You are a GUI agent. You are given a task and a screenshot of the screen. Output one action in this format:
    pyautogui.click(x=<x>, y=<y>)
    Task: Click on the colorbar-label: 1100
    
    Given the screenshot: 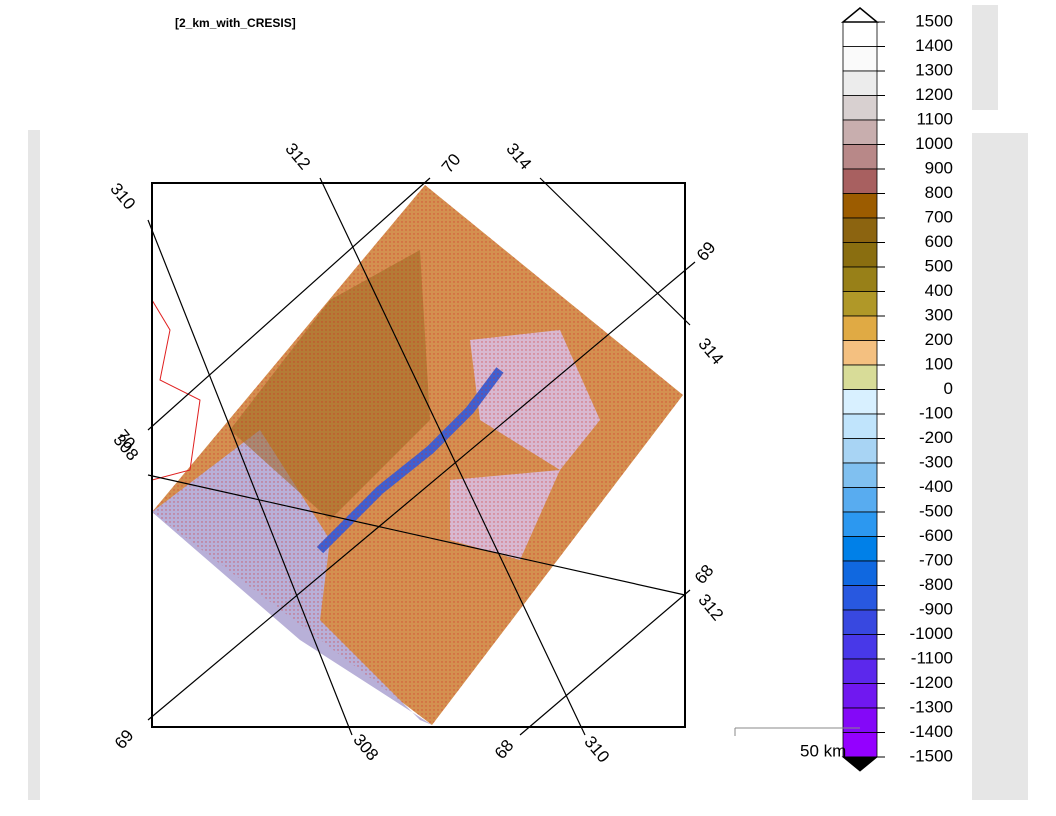 What is the action you would take?
    pyautogui.click(x=934, y=118)
    